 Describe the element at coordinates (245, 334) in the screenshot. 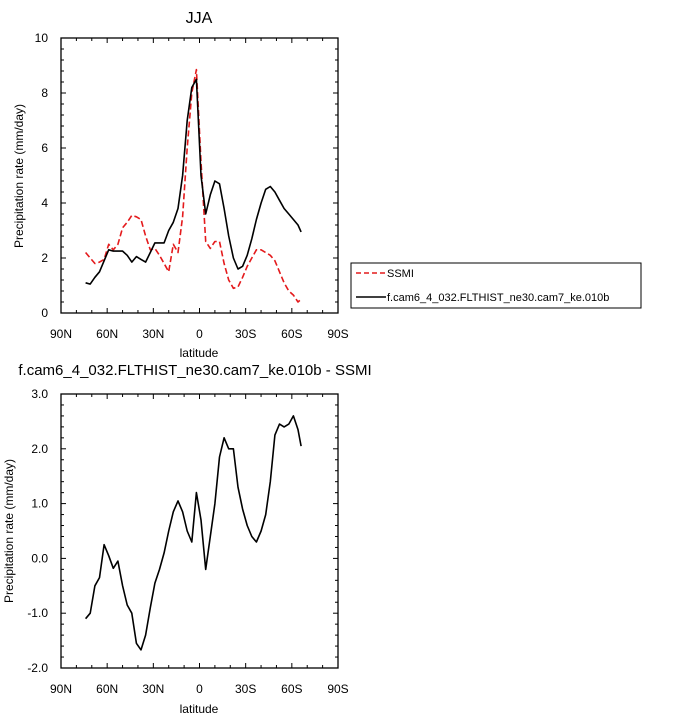

I see `top-chart-x-tick-label: 30S` at that location.